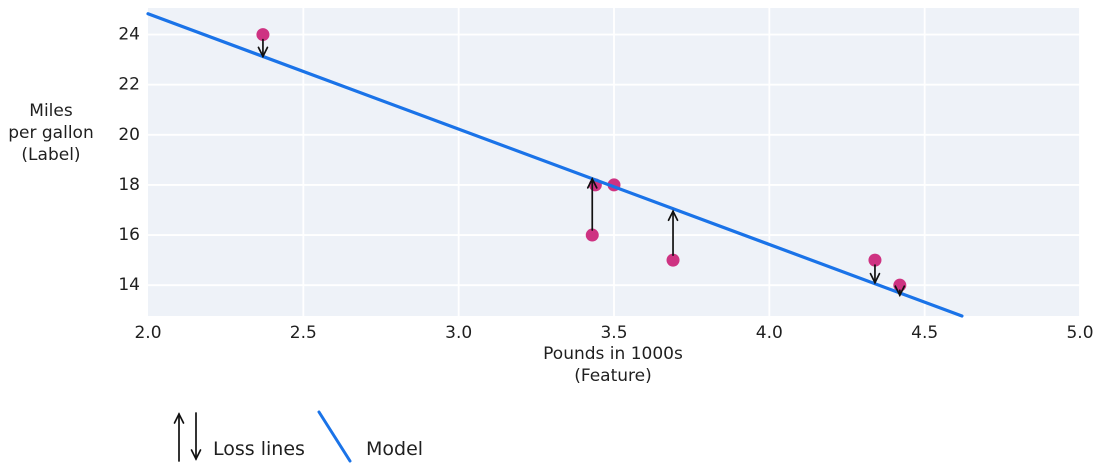  What do you see at coordinates (259, 449) in the screenshot?
I see `legend-loss-lines-label: Loss lines` at bounding box center [259, 449].